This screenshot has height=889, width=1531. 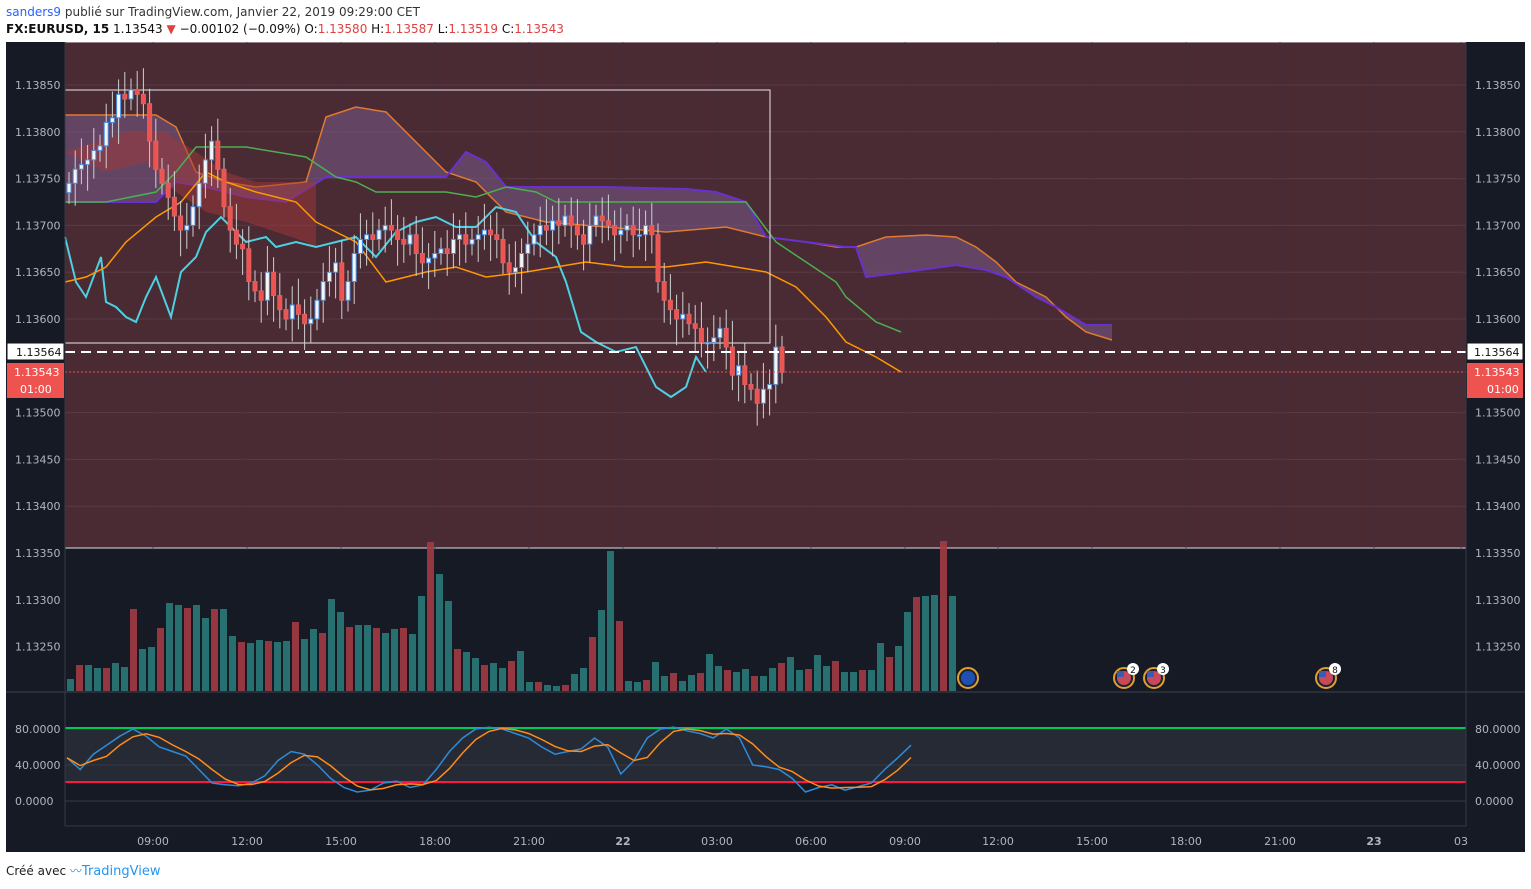 I want to click on last-price-text-right: 1.13543, so click(x=1497, y=372).